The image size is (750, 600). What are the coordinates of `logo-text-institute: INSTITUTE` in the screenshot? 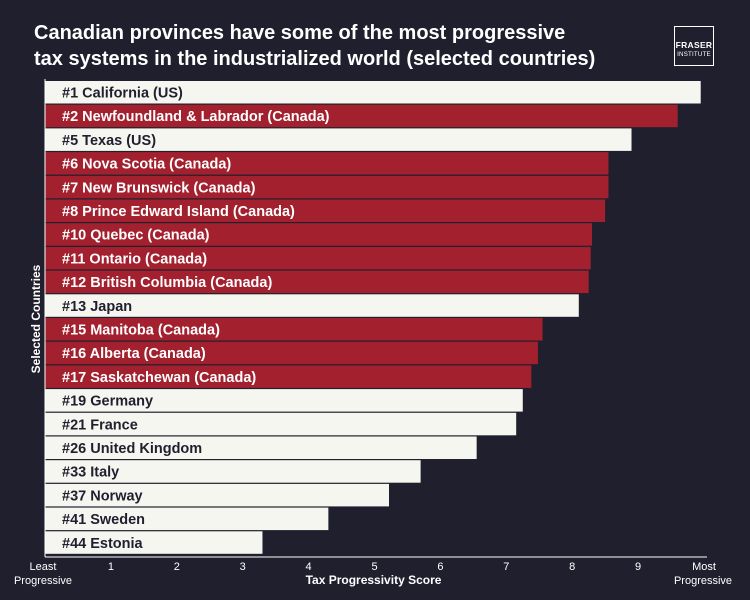 It's located at (694, 54).